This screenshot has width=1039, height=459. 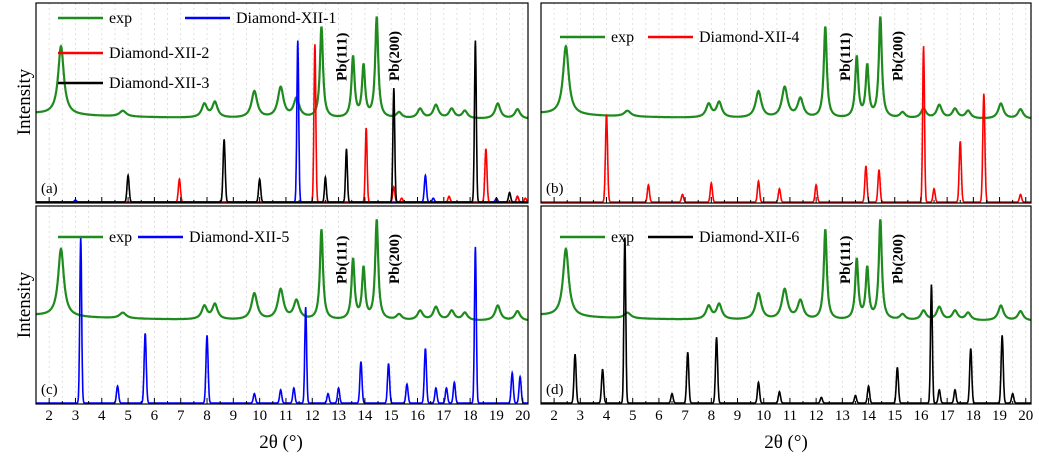 What do you see at coordinates (281, 442) in the screenshot?
I see `x-axis-title-left: 2θ (°)` at bounding box center [281, 442].